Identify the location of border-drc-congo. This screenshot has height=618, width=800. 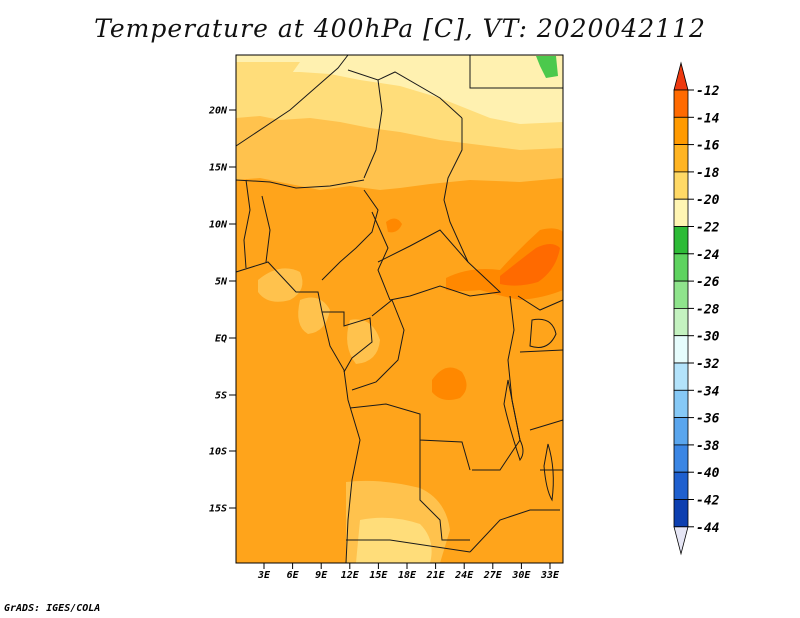
(378, 345).